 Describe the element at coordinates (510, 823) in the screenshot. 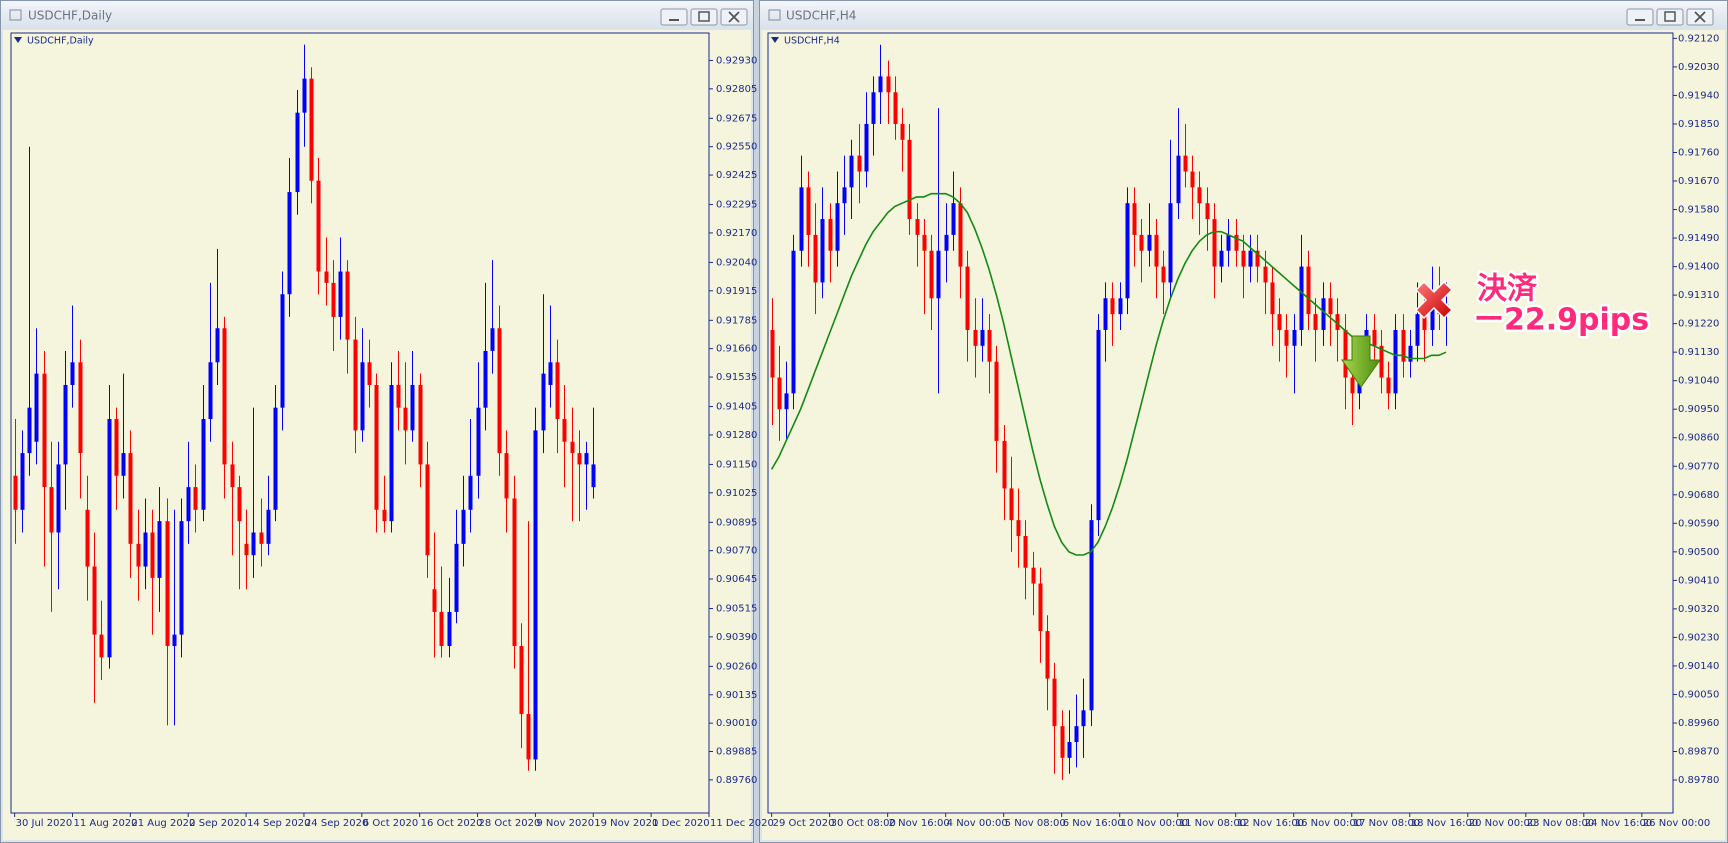

I see `x-tick-label: 28 Oct 2020` at that location.